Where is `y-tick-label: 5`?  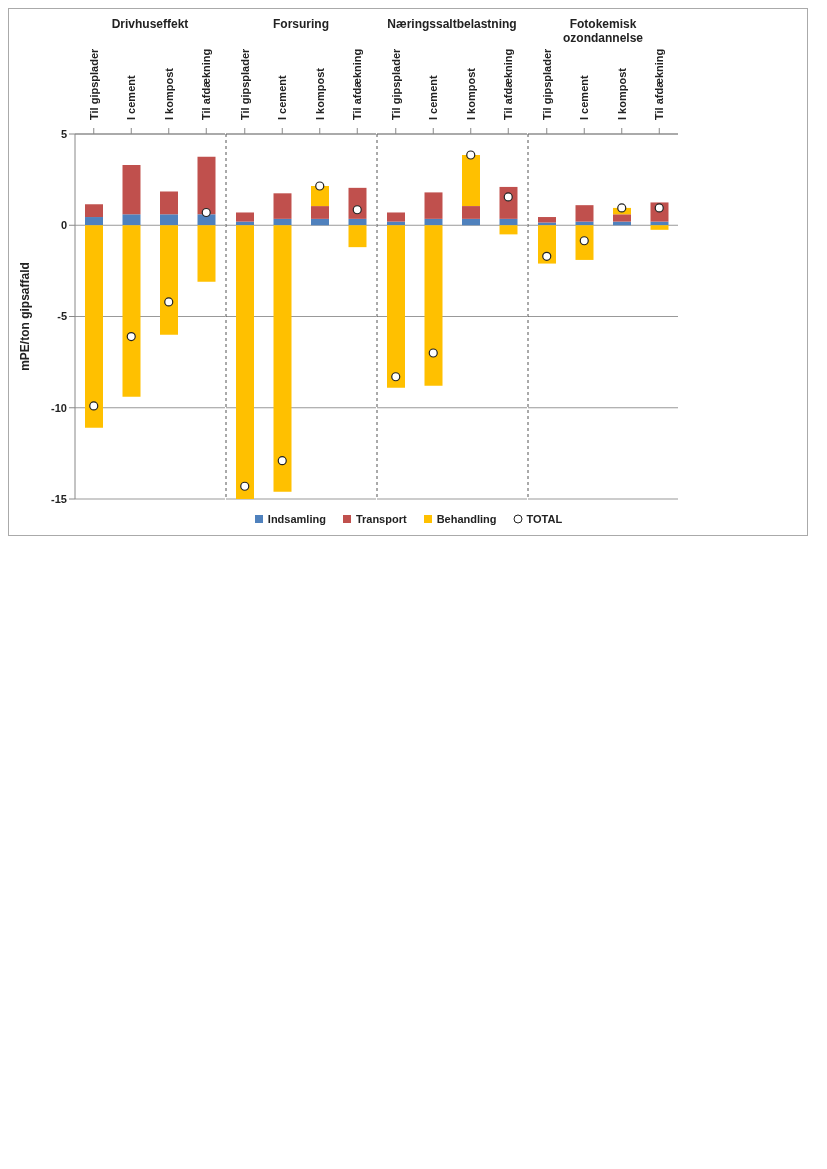
y-tick-label: 5 is located at coordinates (63, 133).